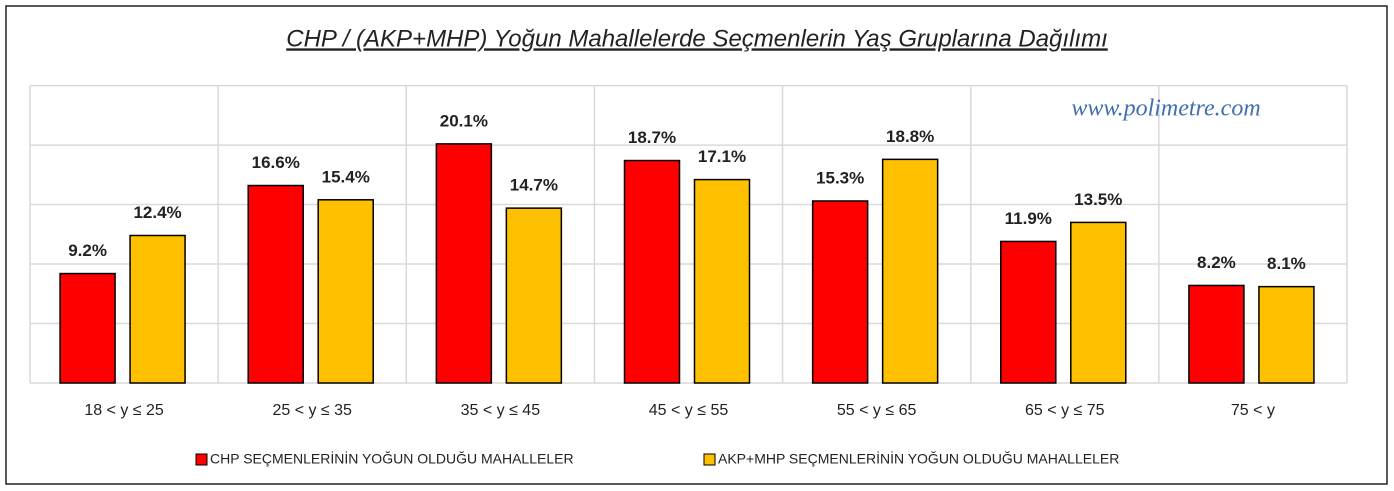 The width and height of the screenshot is (1394, 491). What do you see at coordinates (1065, 410) in the screenshot?
I see `x-tick-label: 65 < y ≤ 75` at bounding box center [1065, 410].